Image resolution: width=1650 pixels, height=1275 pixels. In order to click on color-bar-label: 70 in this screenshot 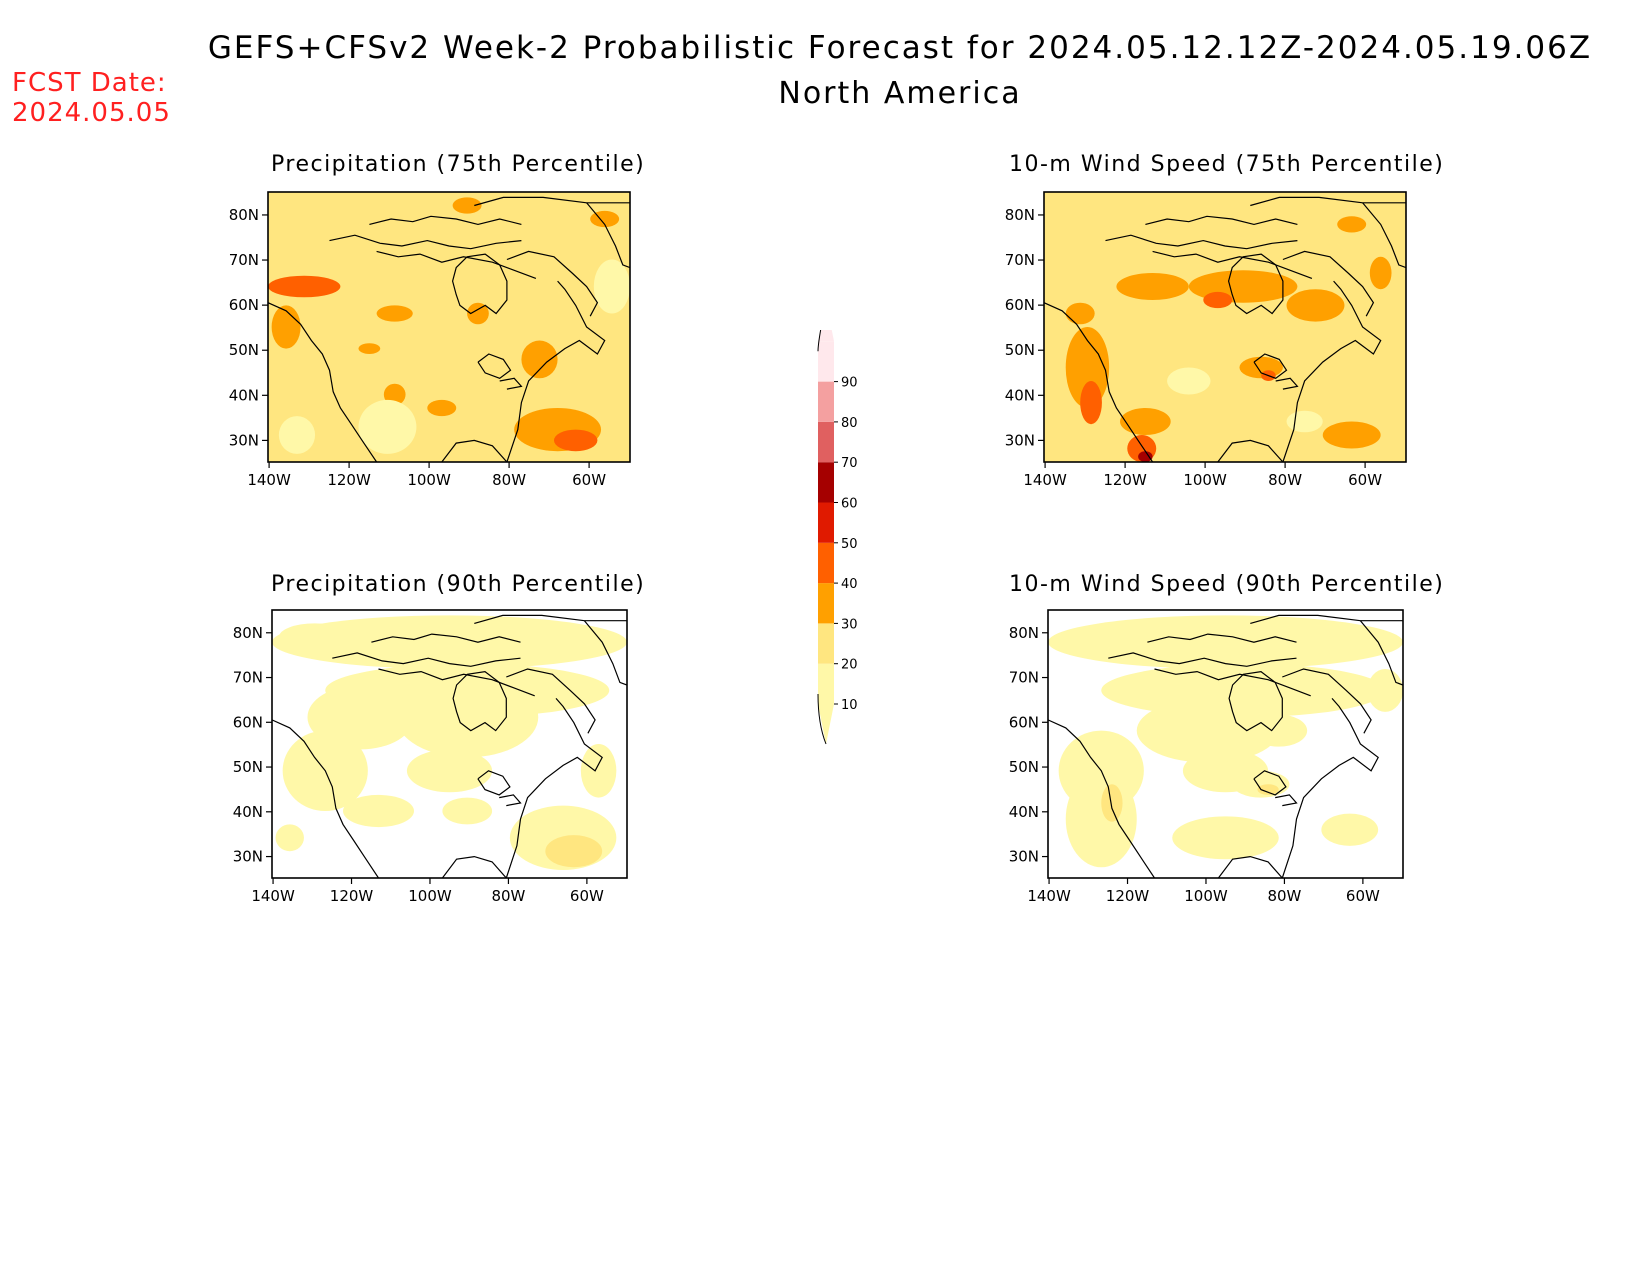, I will do `click(849, 463)`.